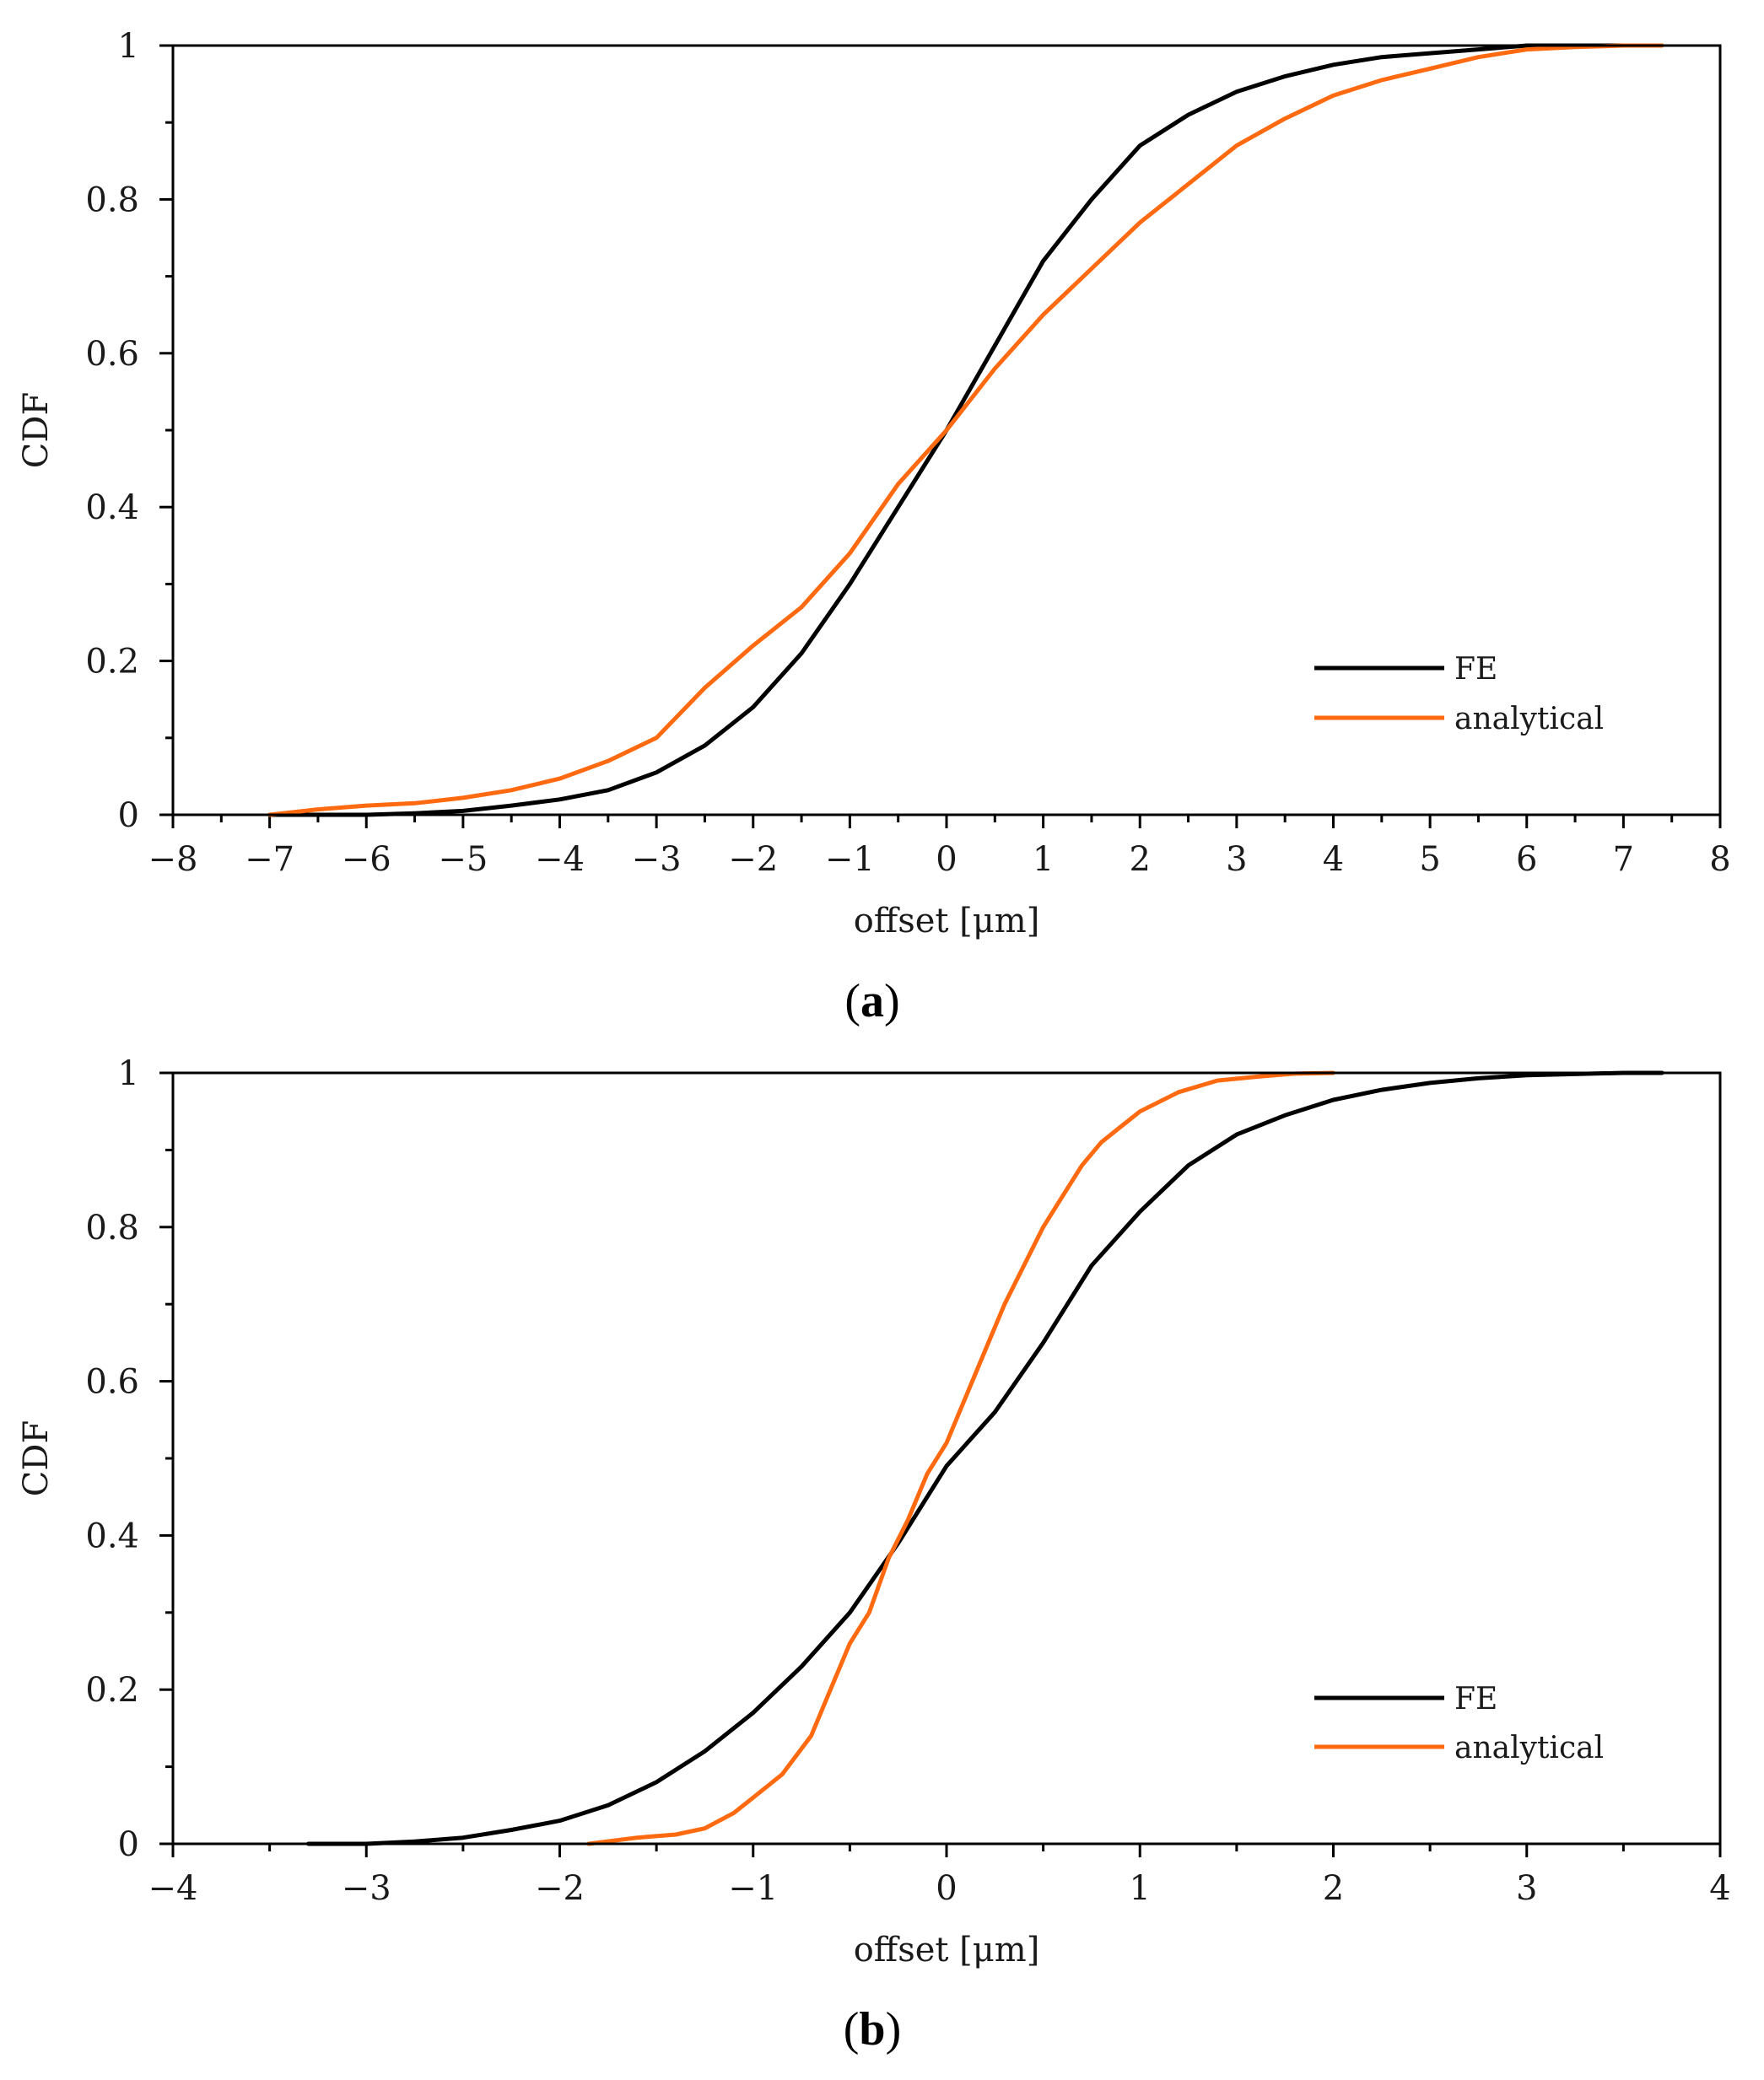 The height and width of the screenshot is (2080, 1764). What do you see at coordinates (112, 1228) in the screenshot?
I see `panel-b-y-tick-label: 0.8` at bounding box center [112, 1228].